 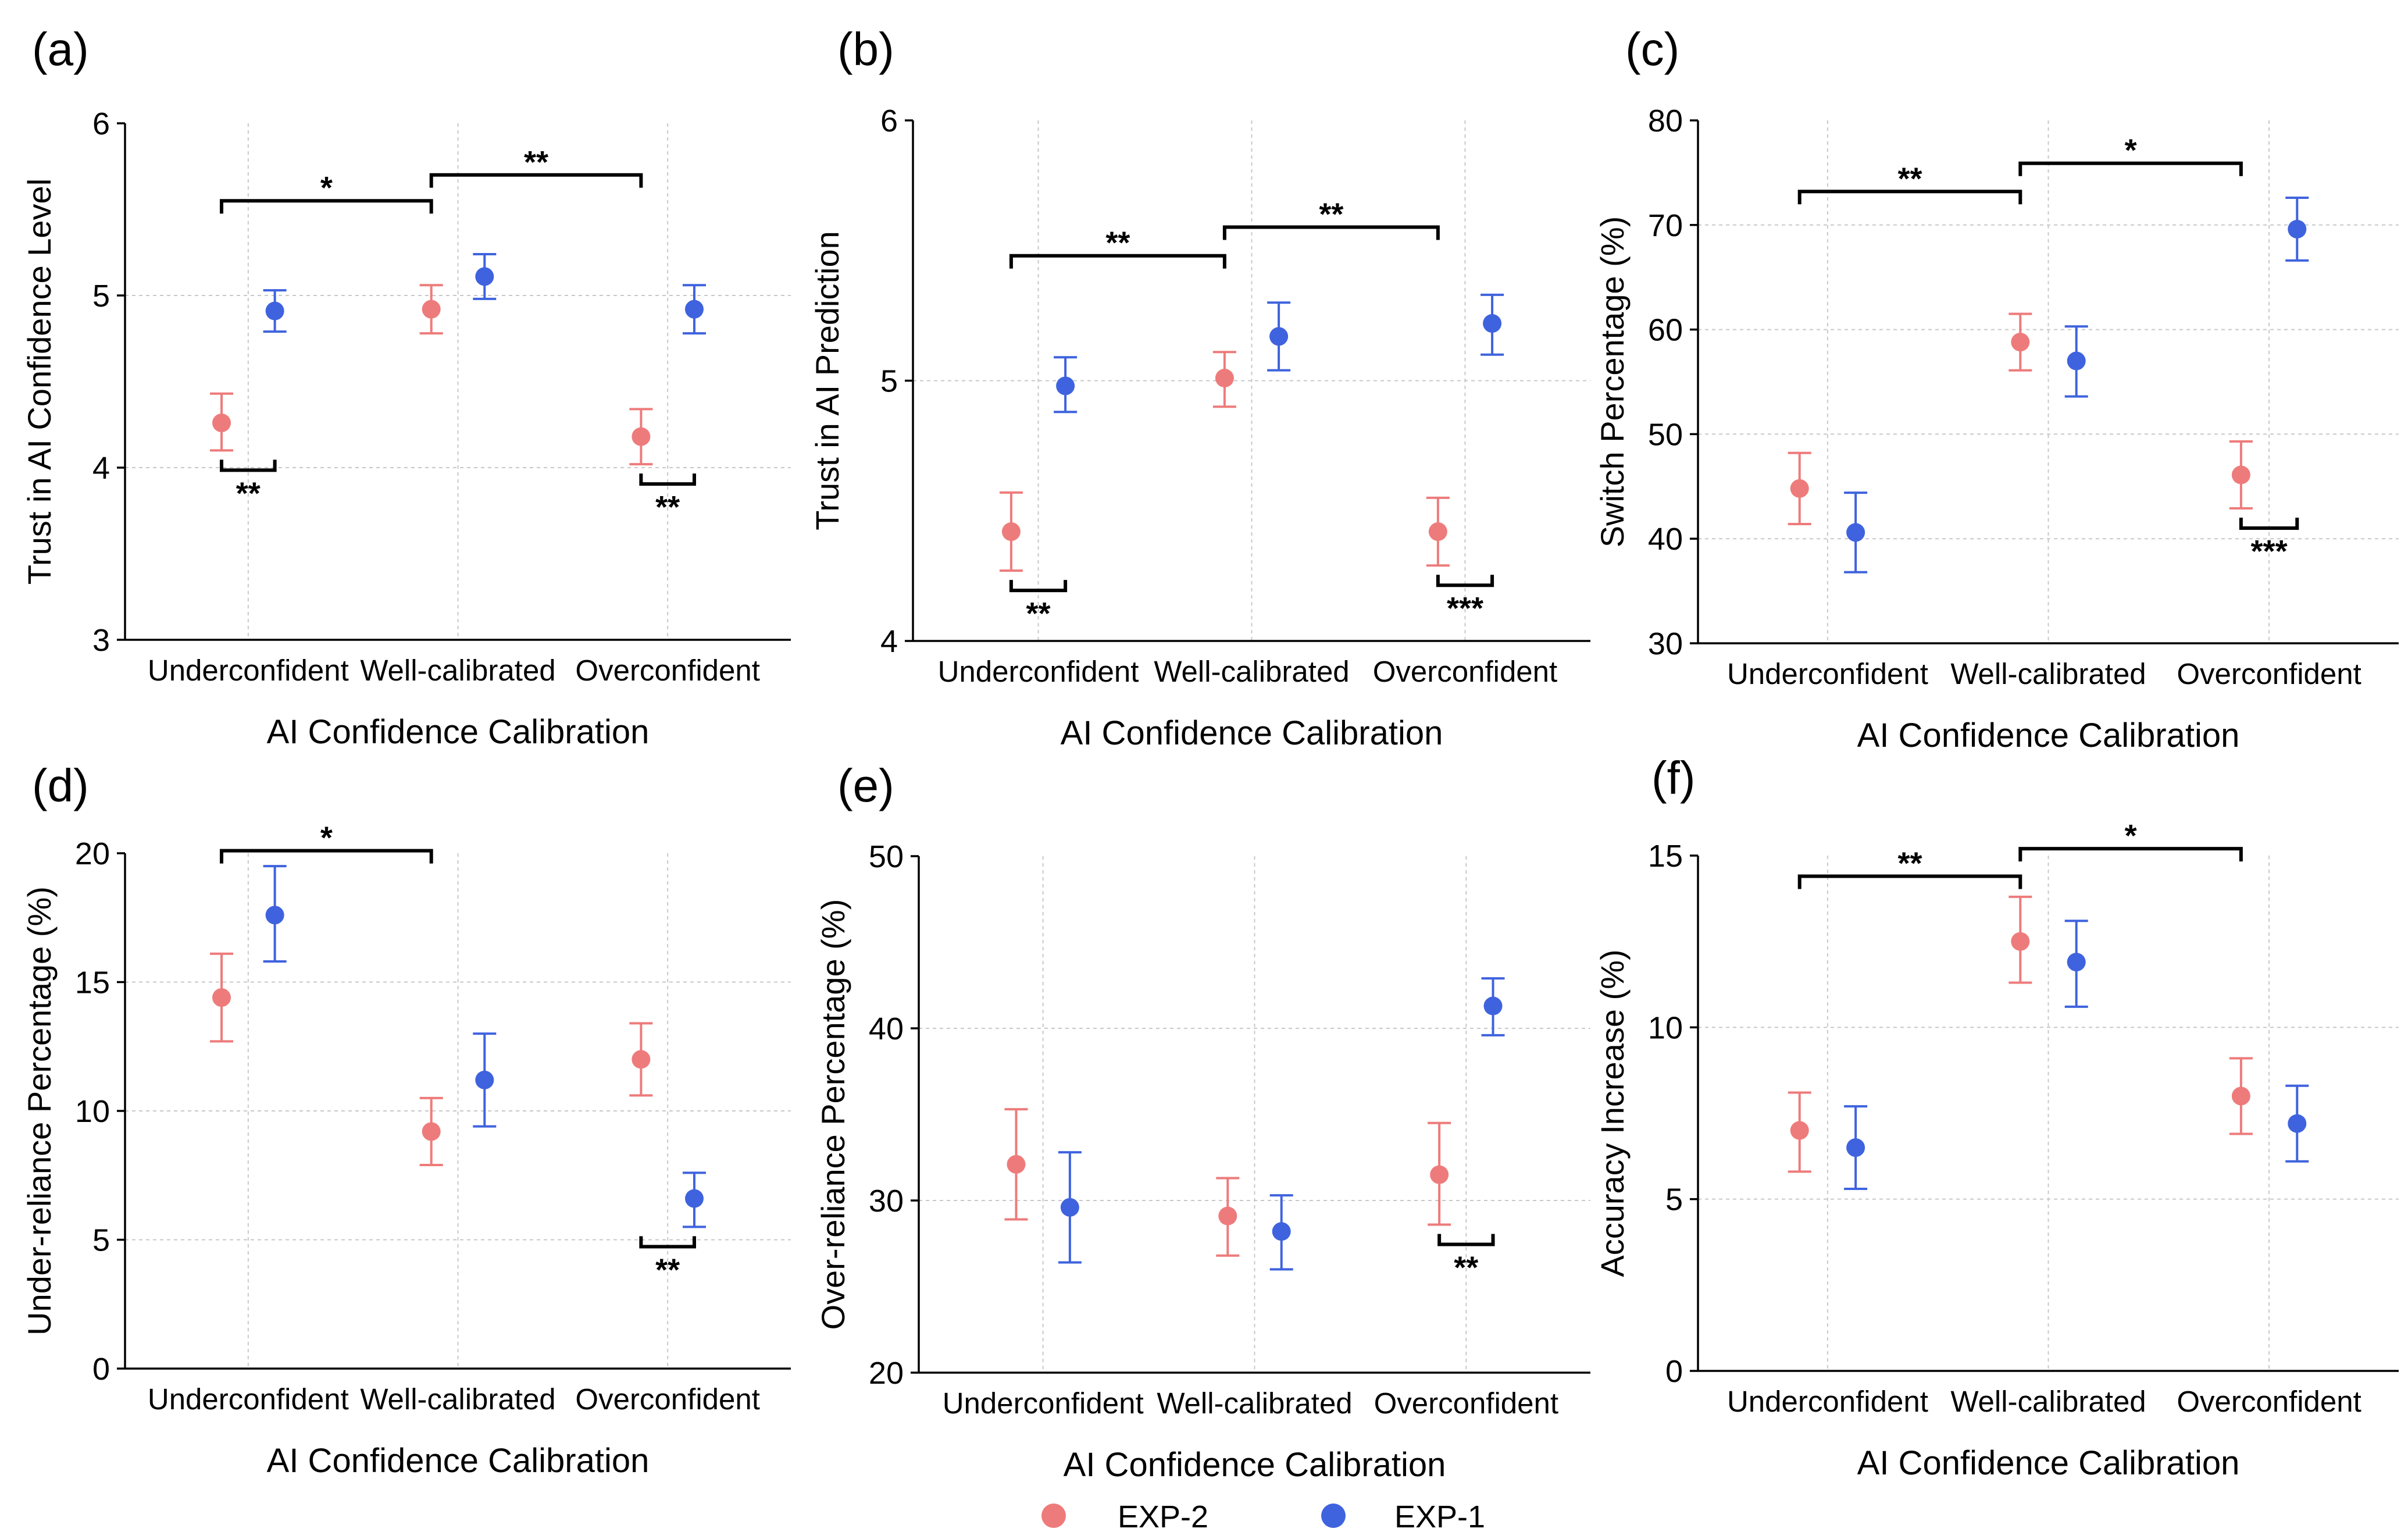 I want to click on y-tick-label: 50, so click(x=1665, y=434).